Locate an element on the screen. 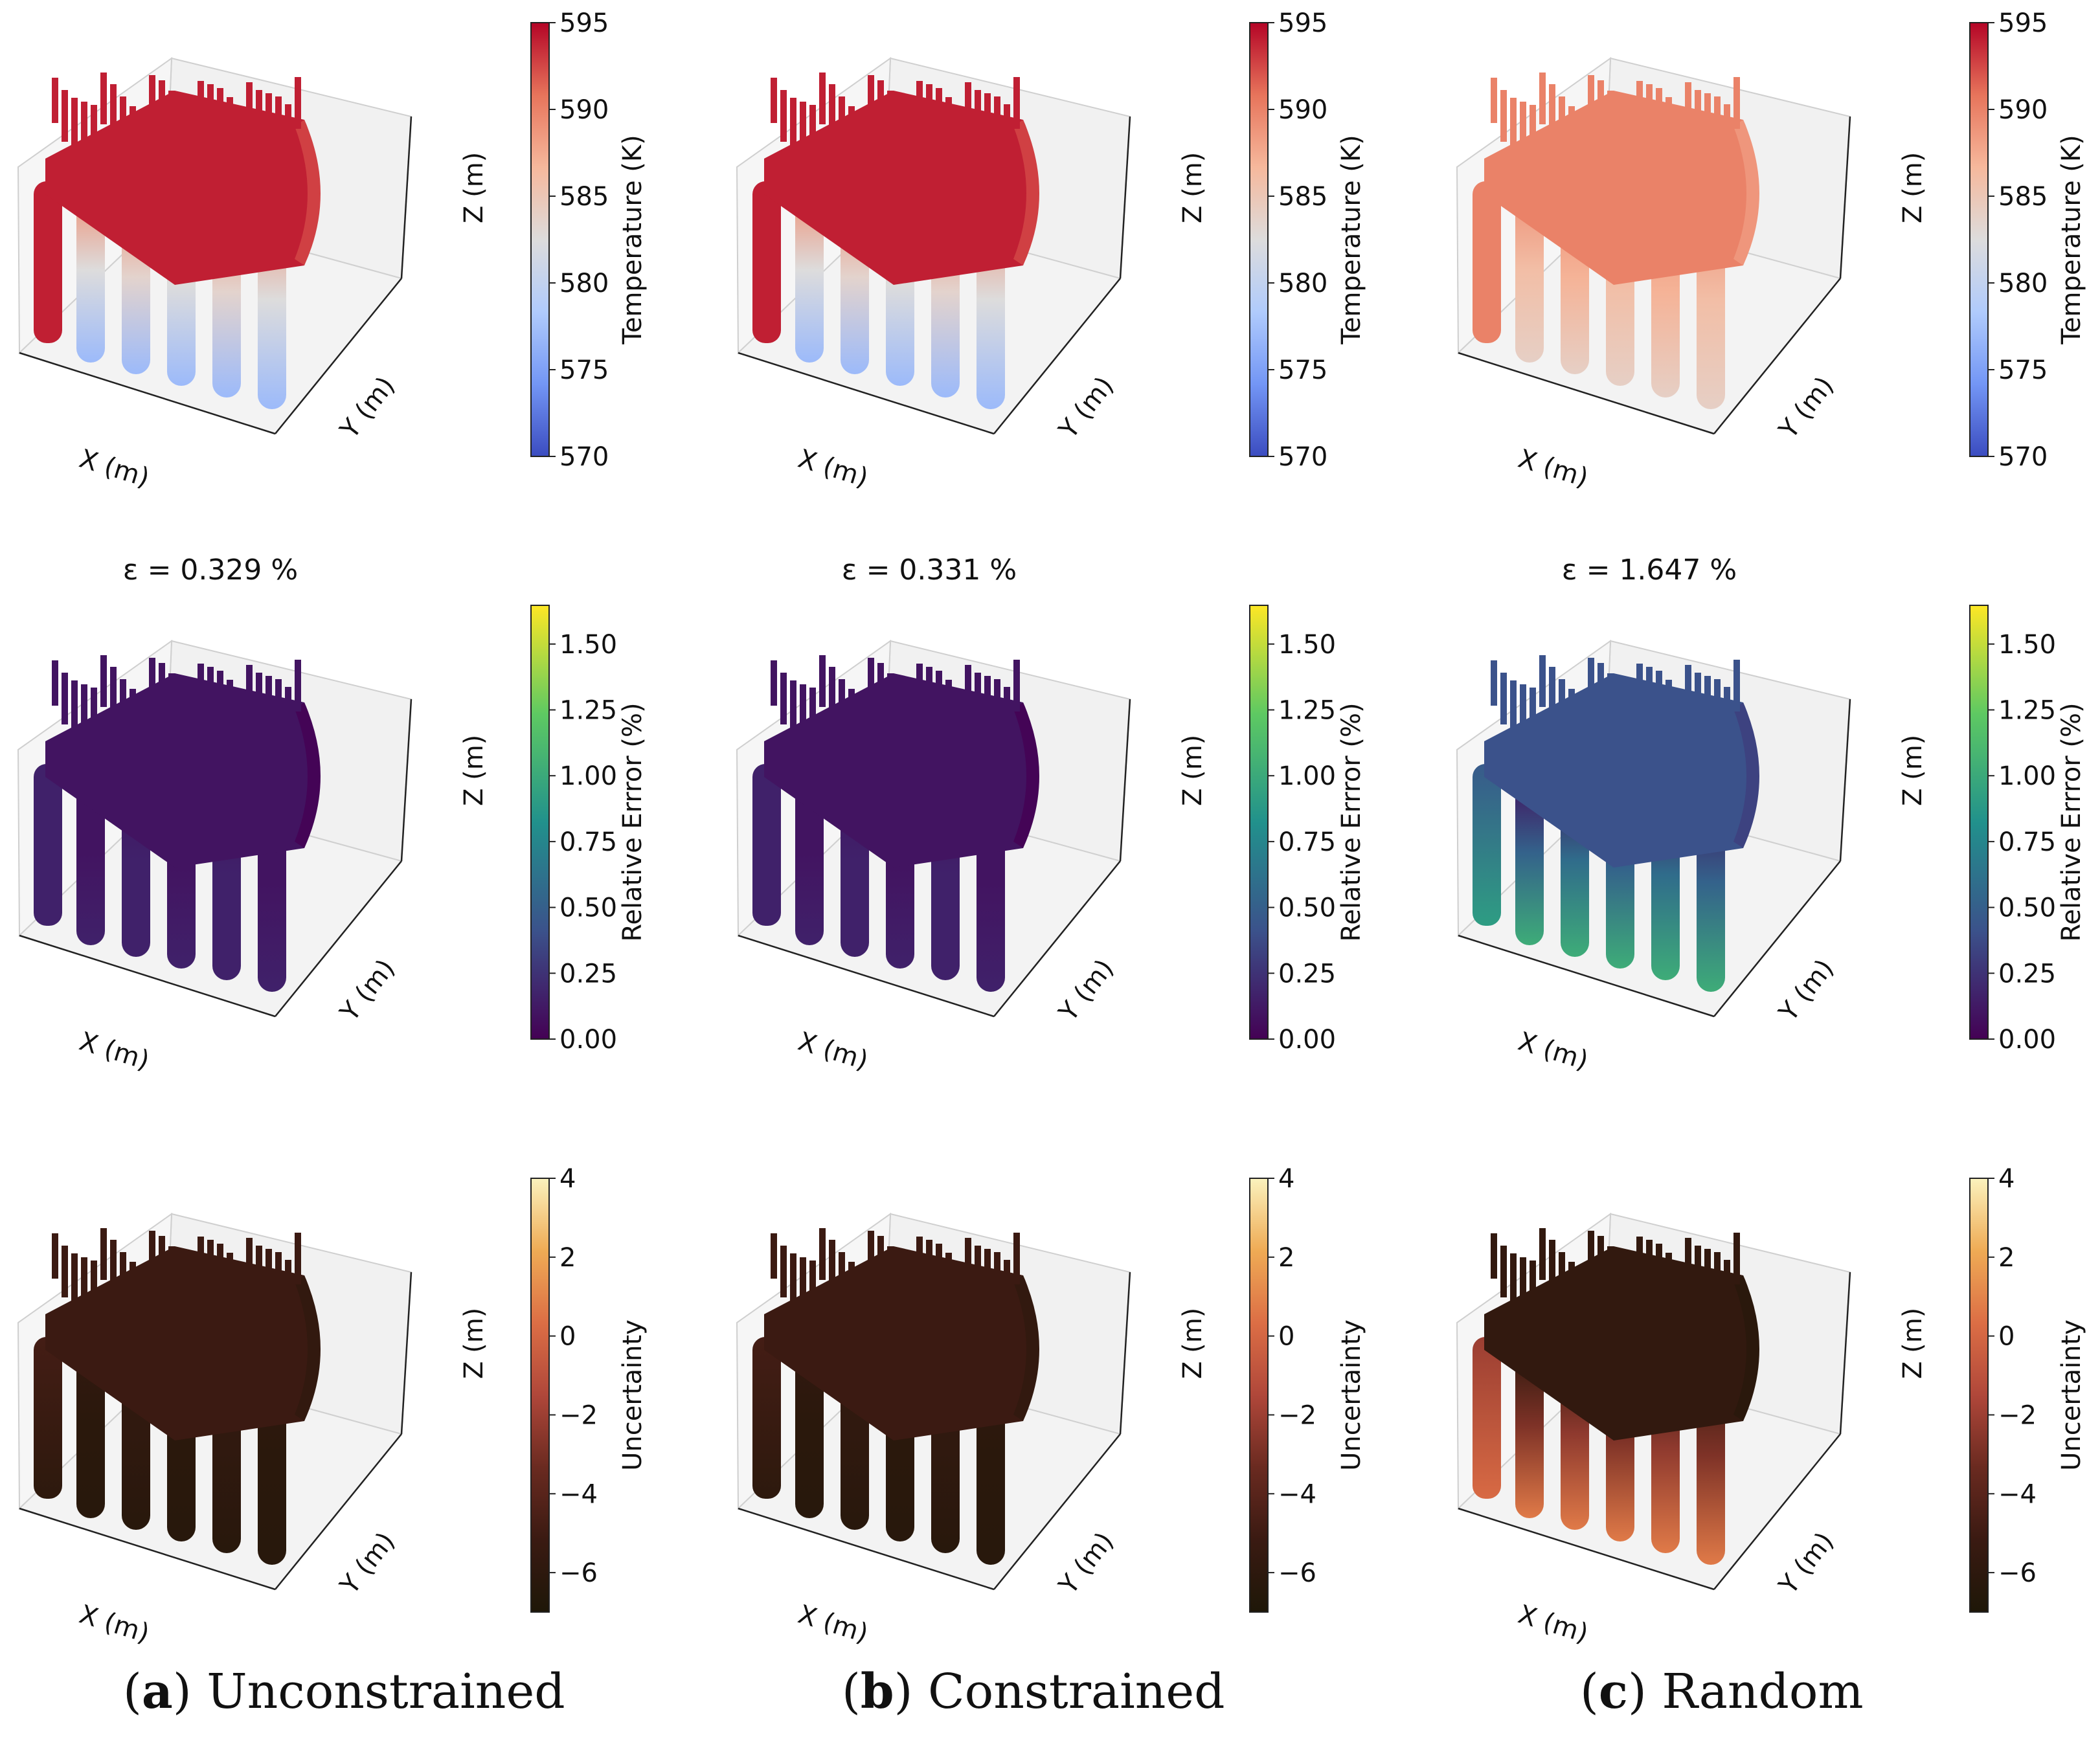 The width and height of the screenshot is (2100, 1737). colorbar is located at coordinates (1979, 1395).